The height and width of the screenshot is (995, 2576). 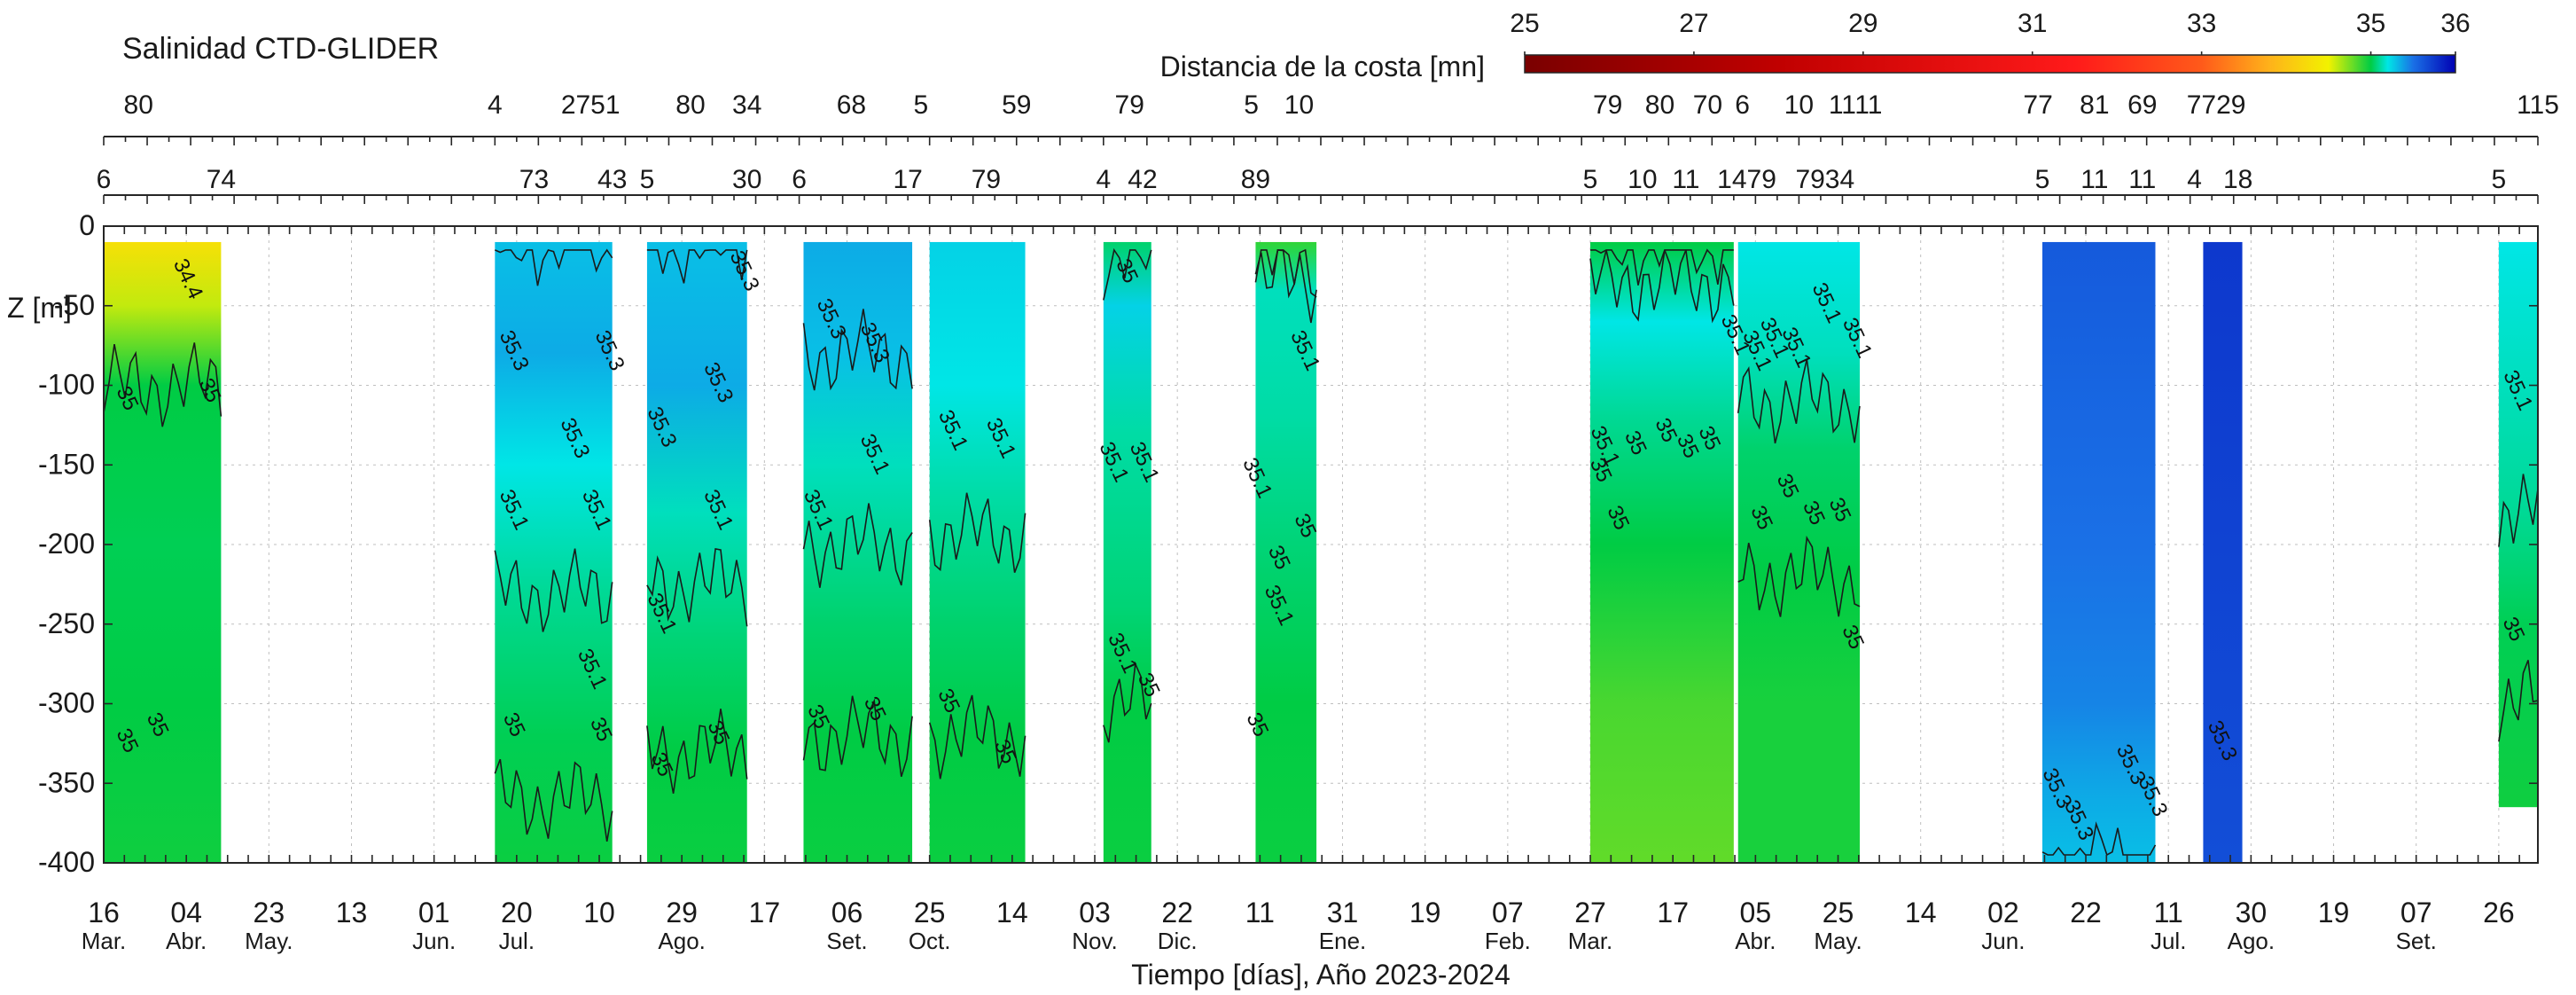 What do you see at coordinates (269, 913) in the screenshot?
I see `x-tick-label: 23` at bounding box center [269, 913].